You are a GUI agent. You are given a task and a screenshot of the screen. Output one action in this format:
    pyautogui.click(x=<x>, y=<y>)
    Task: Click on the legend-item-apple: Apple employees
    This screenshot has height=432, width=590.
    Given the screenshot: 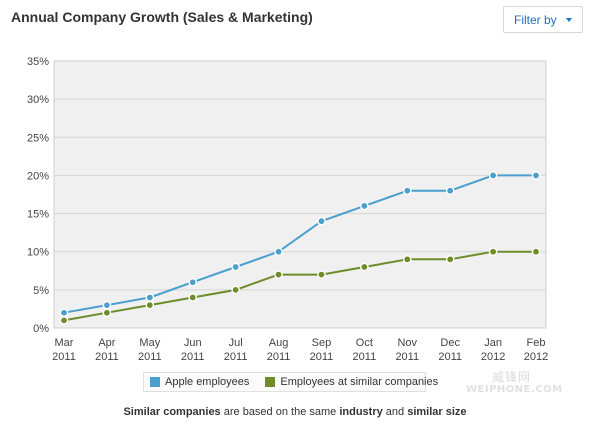 What is the action you would take?
    pyautogui.click(x=199, y=382)
    